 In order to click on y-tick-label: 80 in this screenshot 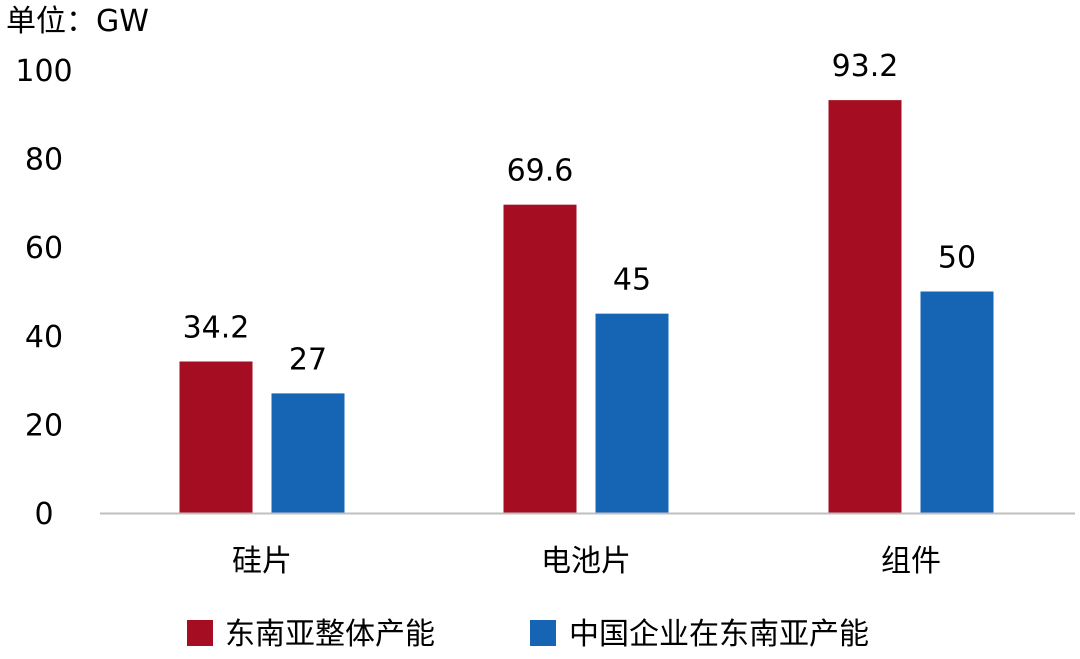, I will do `click(44, 160)`.